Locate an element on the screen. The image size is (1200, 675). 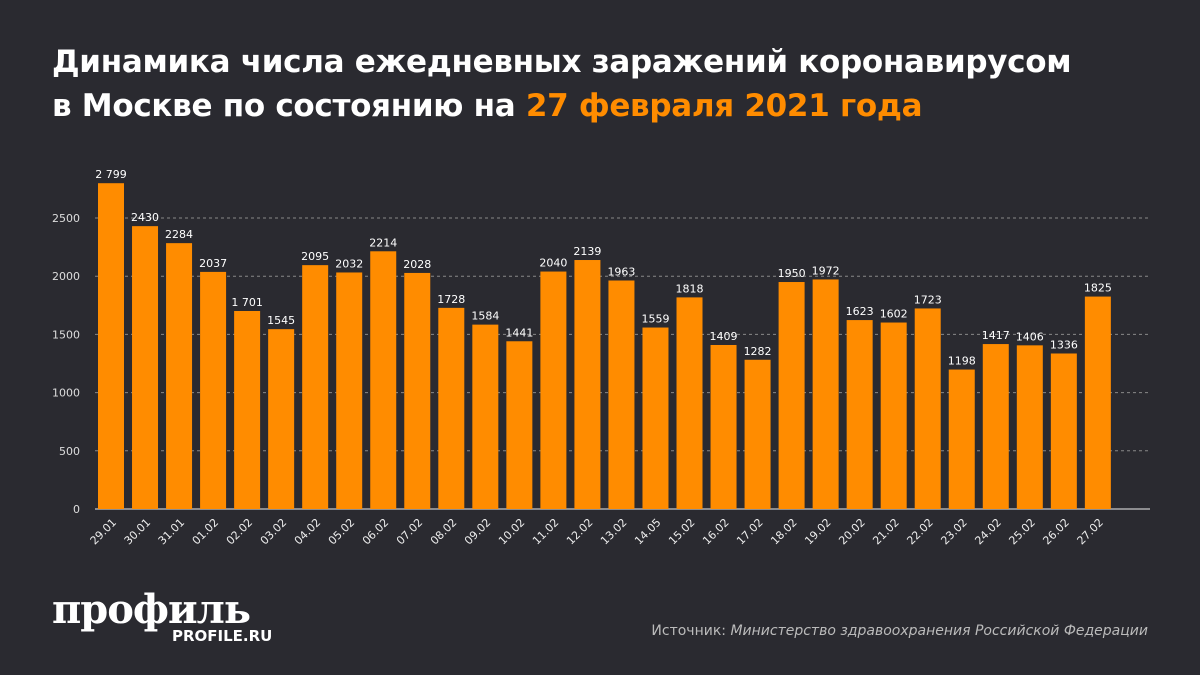
x-tick-label: 21.02 is located at coordinates (885, 531).